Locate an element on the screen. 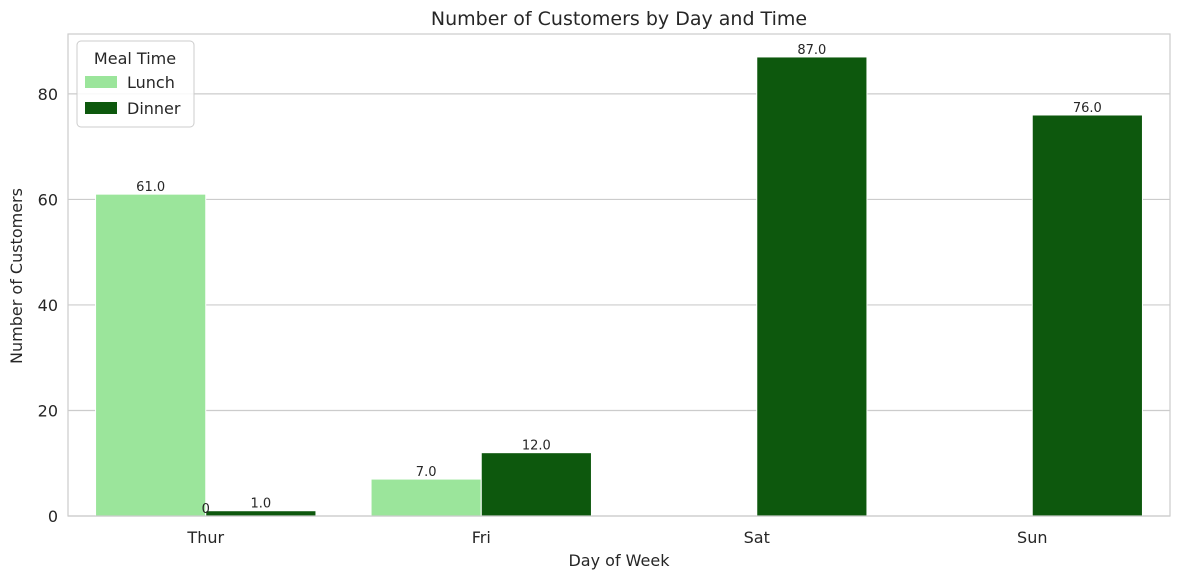 Image resolution: width=1180 pixels, height=580 pixels. x-tick-label: Fri is located at coordinates (481, 537).